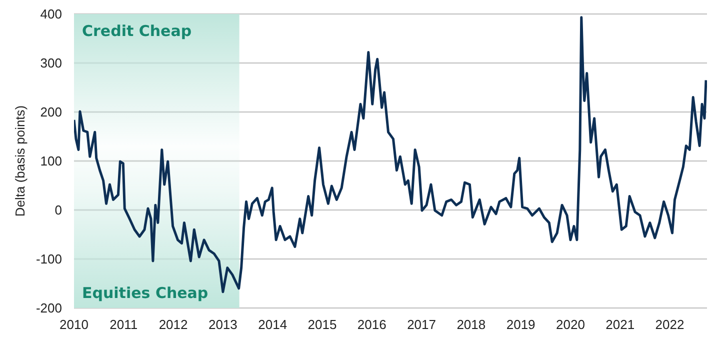  What do you see at coordinates (49, 308) in the screenshot?
I see `y-tick-label: -200` at bounding box center [49, 308].